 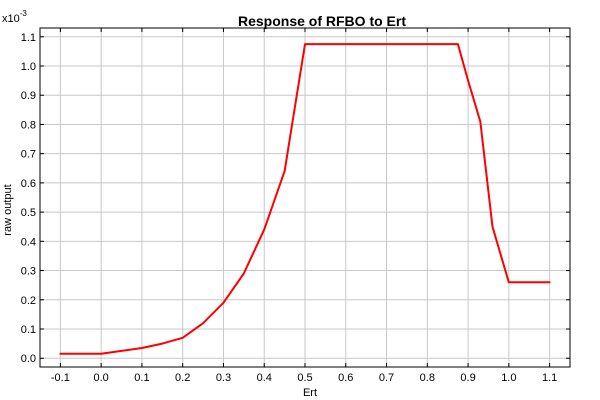 I want to click on x-tick-label: 0.9, so click(x=467, y=378).